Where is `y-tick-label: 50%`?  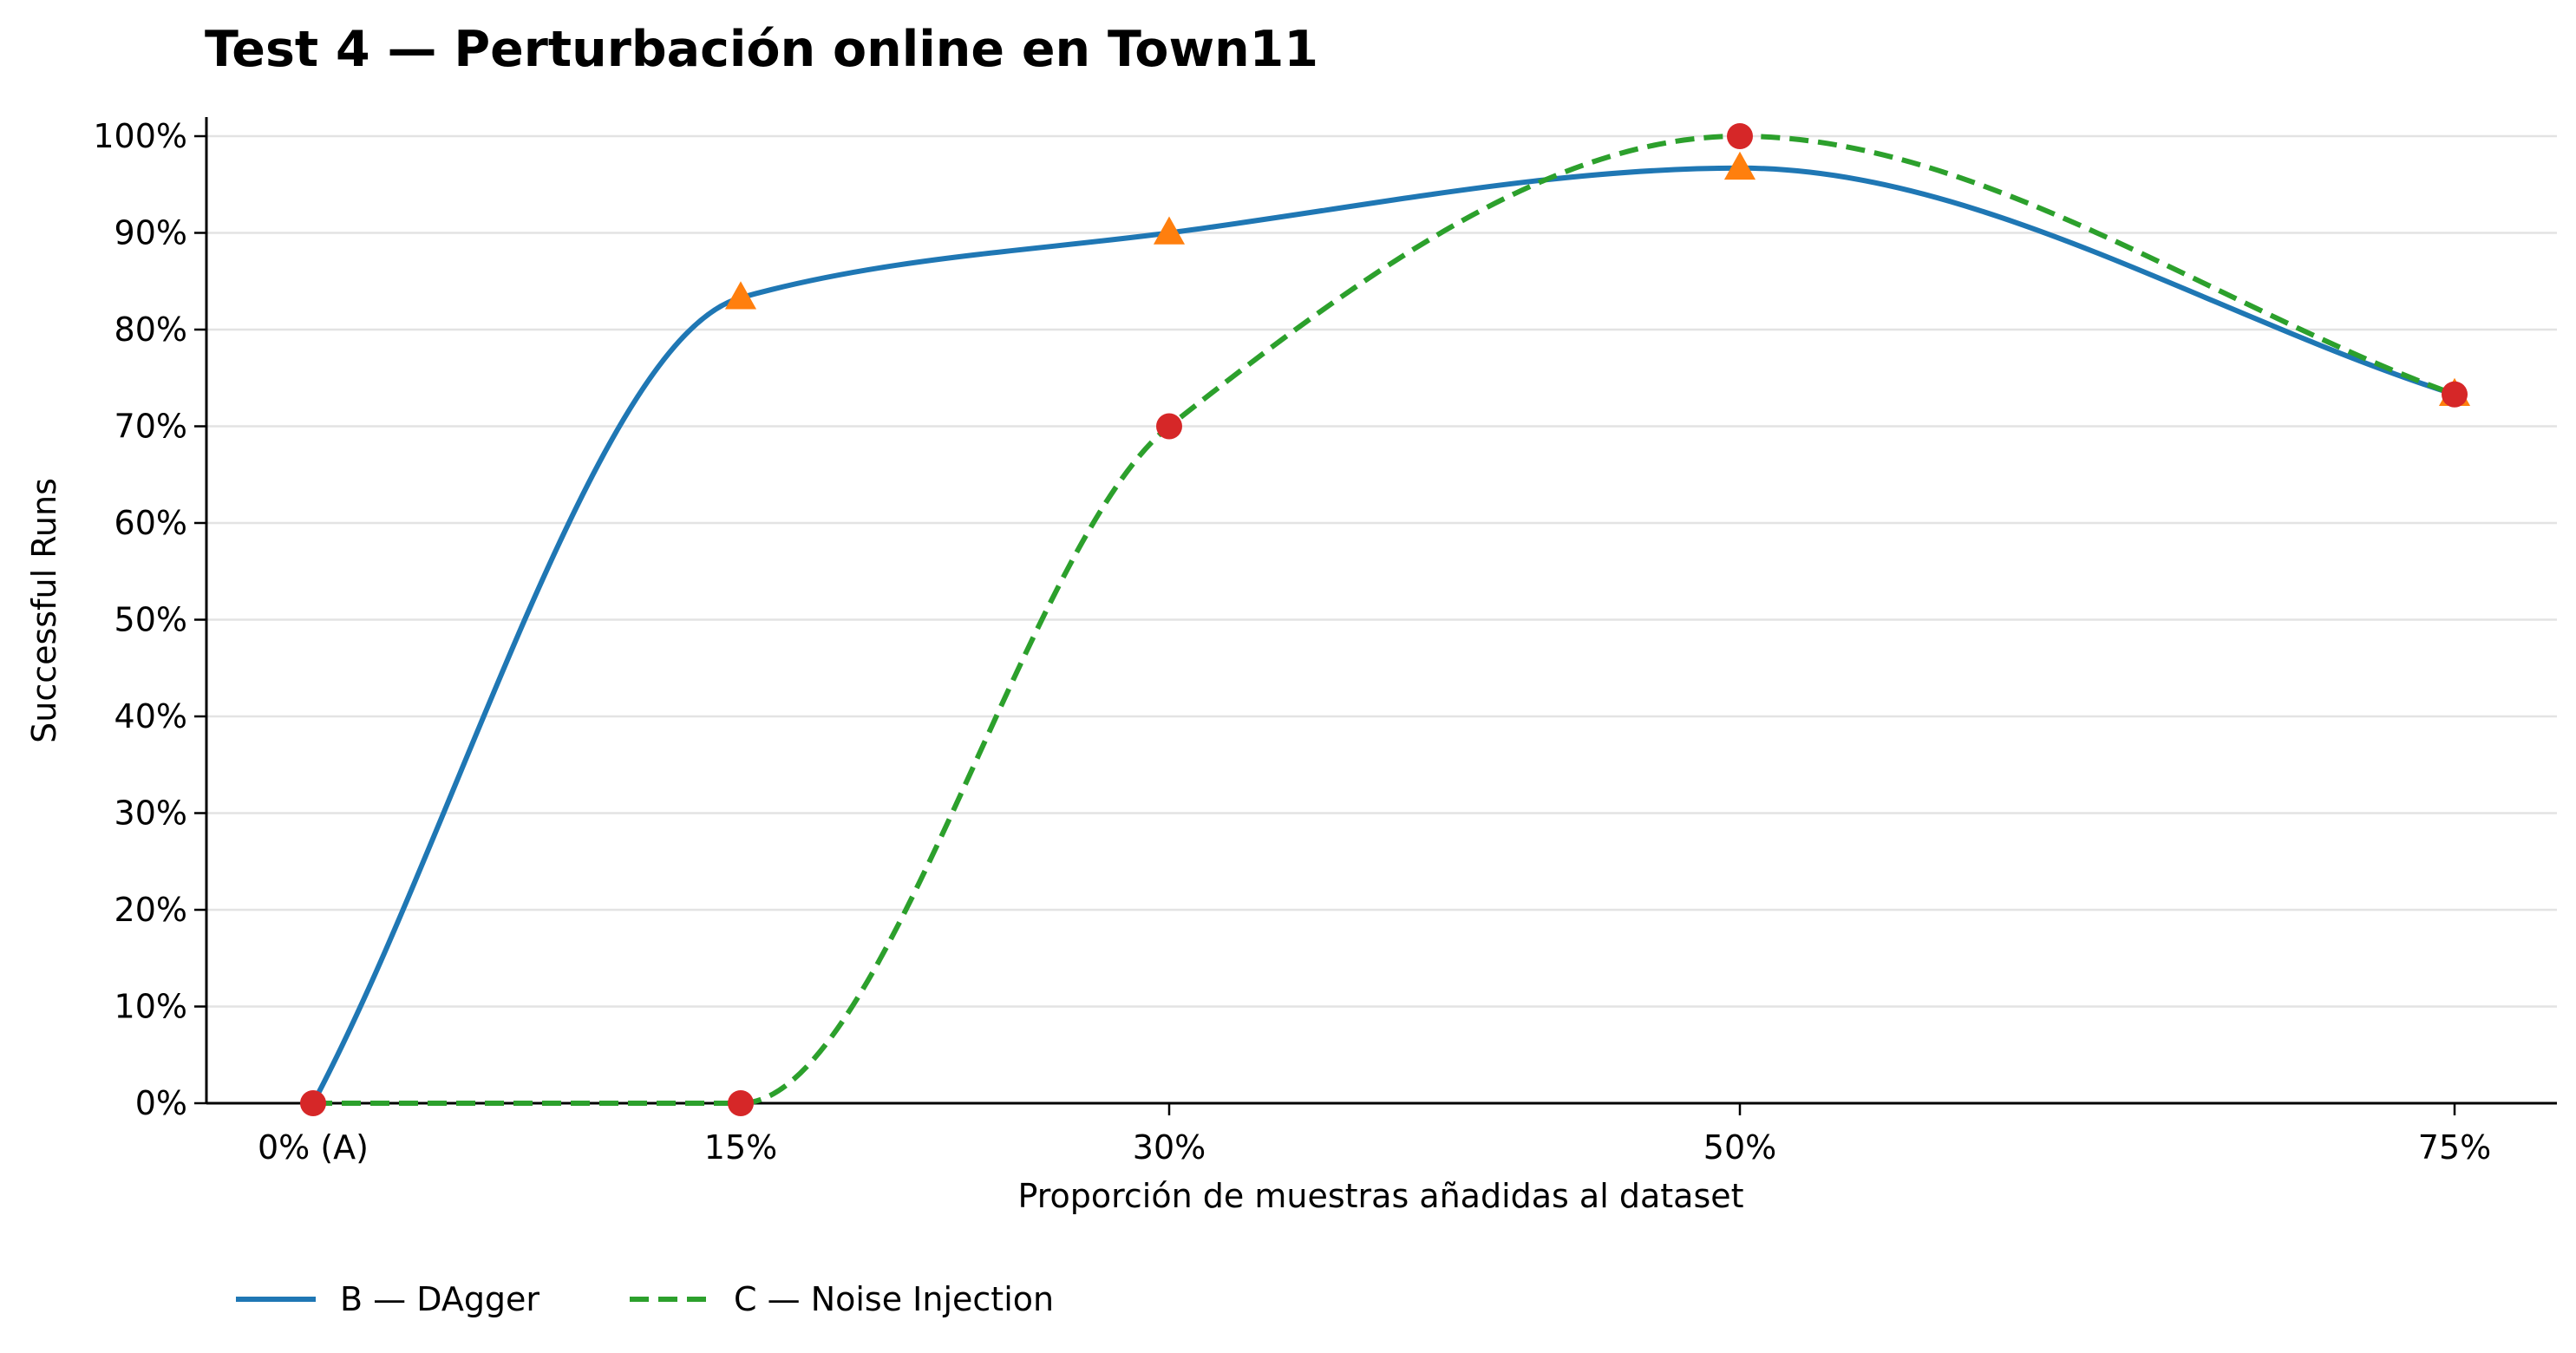
y-tick-label: 50% is located at coordinates (150, 620).